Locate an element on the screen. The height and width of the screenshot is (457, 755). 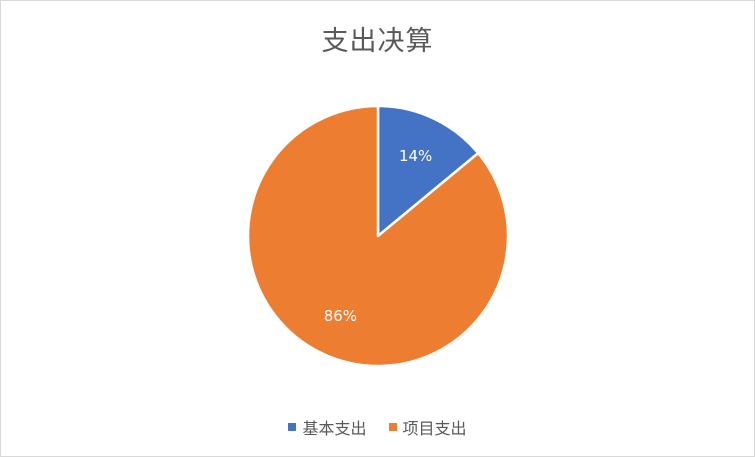
legend-label-basic: 基本支出 is located at coordinates (334, 428).